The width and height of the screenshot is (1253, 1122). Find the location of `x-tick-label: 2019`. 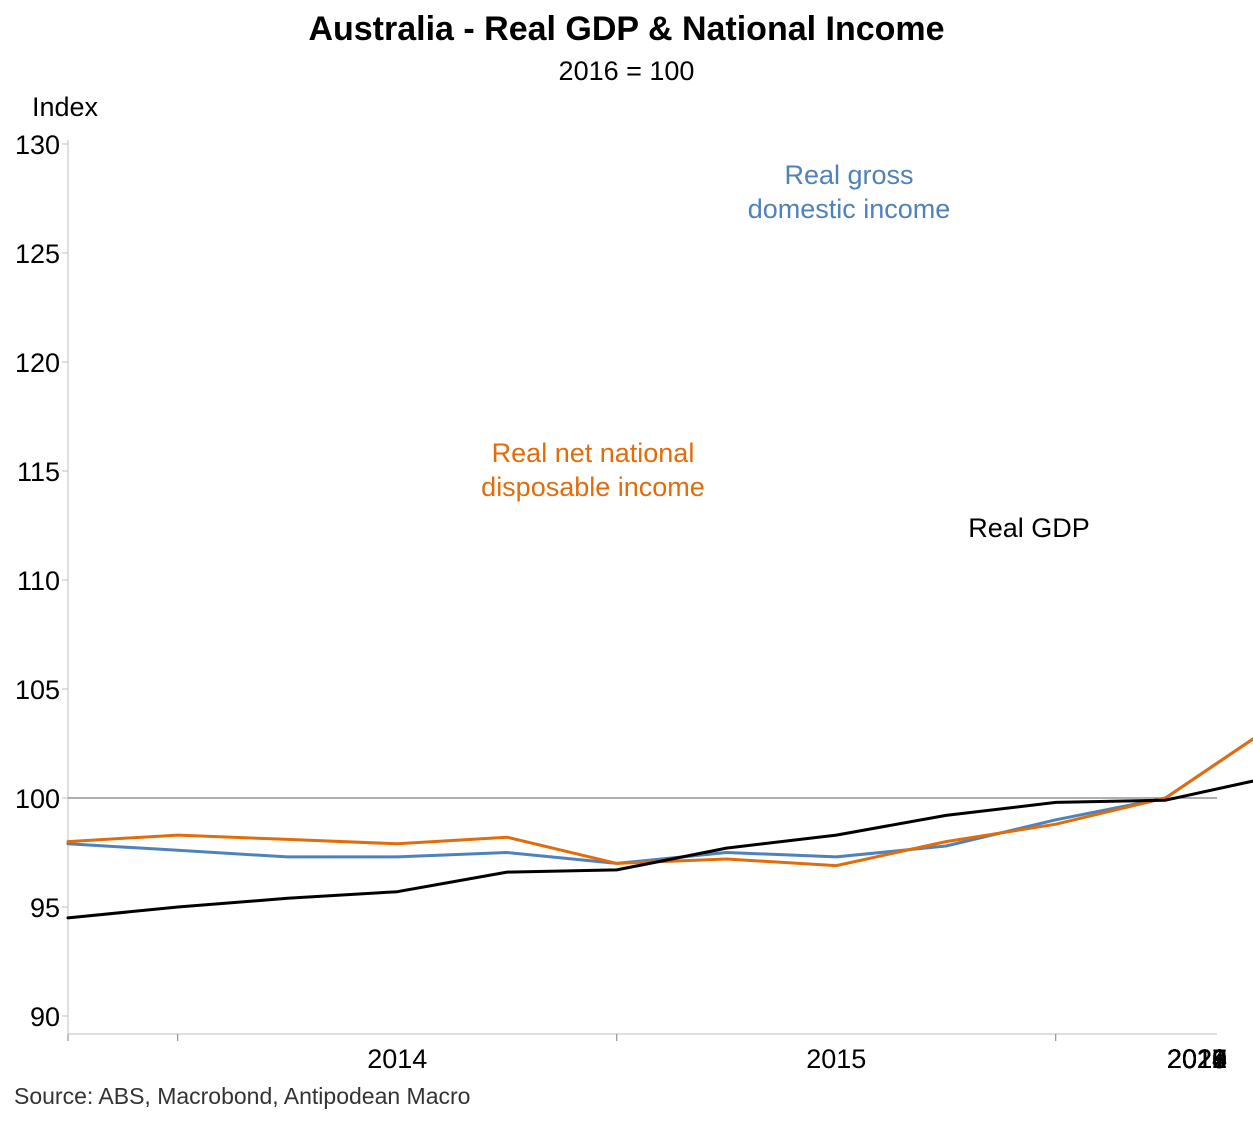

x-tick-label: 2019 is located at coordinates (1197, 1059).